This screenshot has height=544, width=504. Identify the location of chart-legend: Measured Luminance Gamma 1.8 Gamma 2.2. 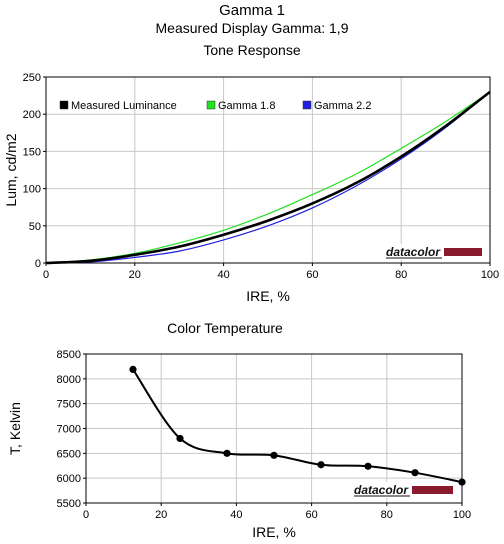
(215, 106).